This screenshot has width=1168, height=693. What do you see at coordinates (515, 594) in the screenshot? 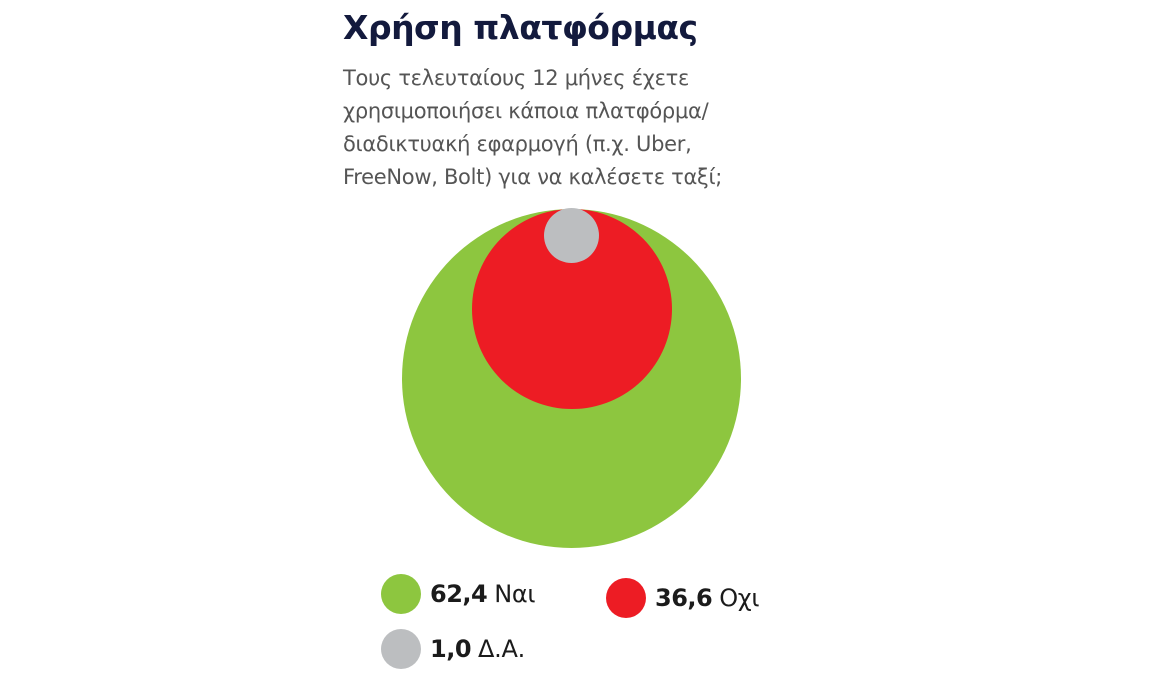
I see `legend-label: Ναι` at bounding box center [515, 594].